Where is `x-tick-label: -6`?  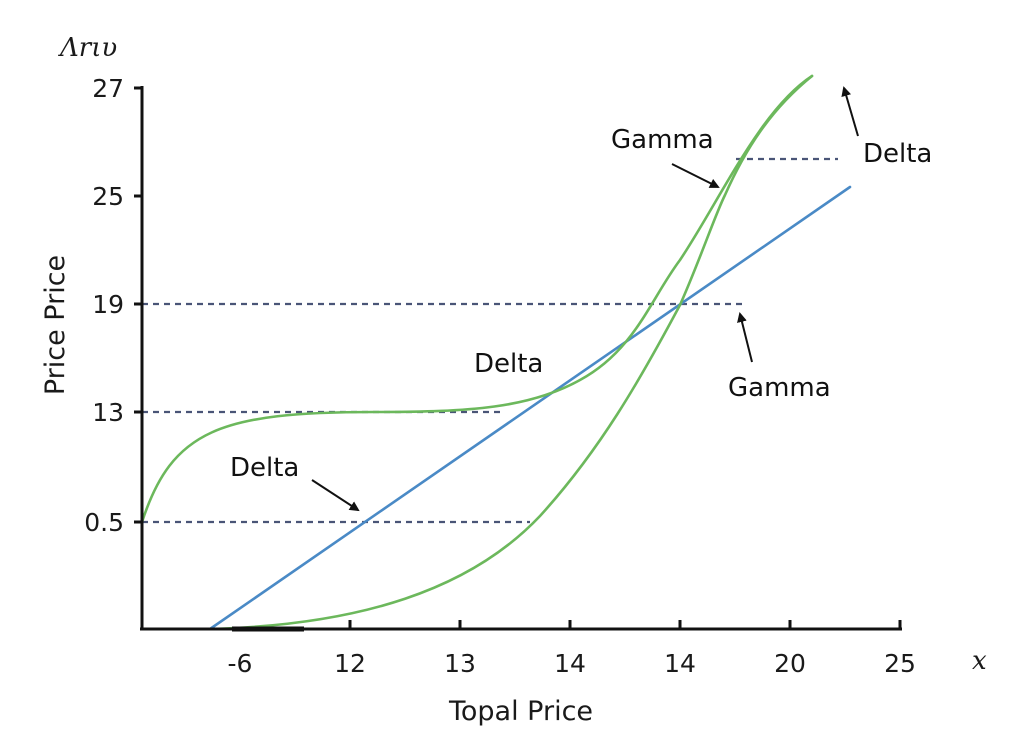
x-tick-label: -6 is located at coordinates (240, 663).